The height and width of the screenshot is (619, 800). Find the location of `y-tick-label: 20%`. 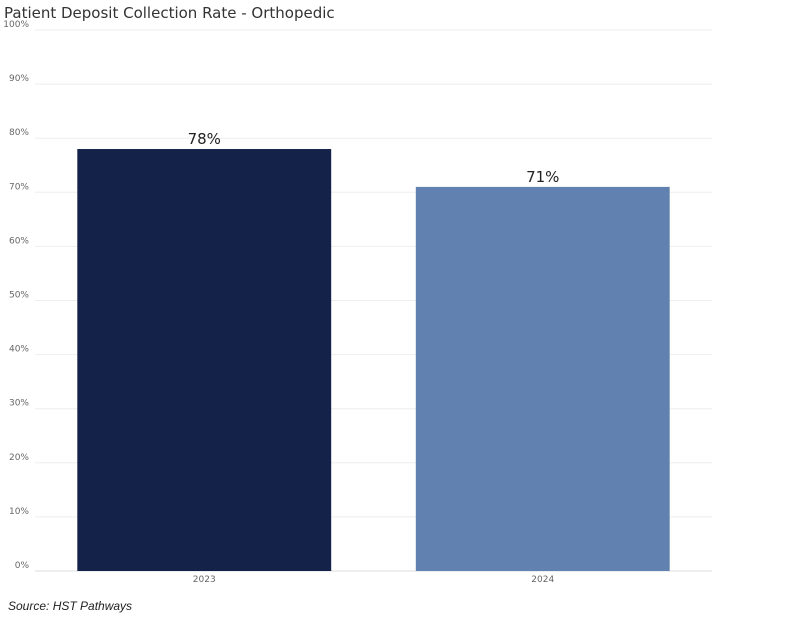

y-tick-label: 20% is located at coordinates (19, 458).